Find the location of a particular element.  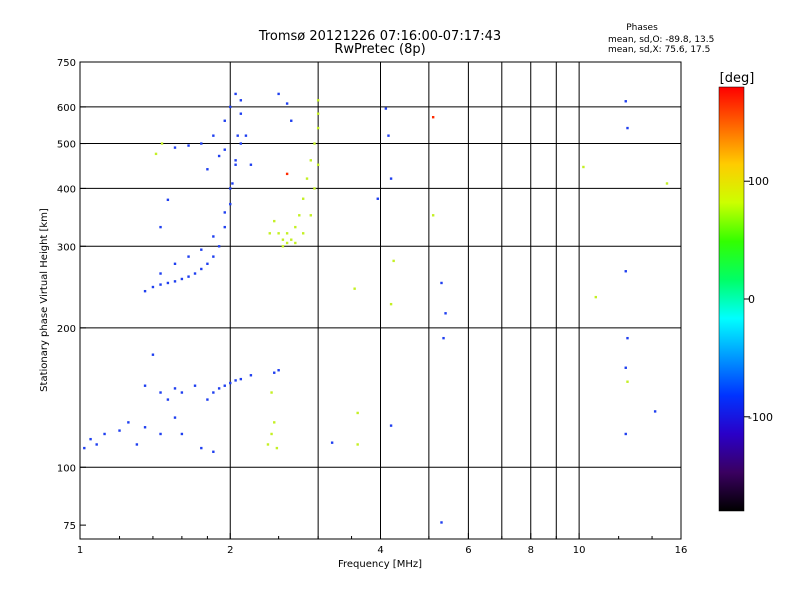

x-tick-label: 1 is located at coordinates (80, 550).